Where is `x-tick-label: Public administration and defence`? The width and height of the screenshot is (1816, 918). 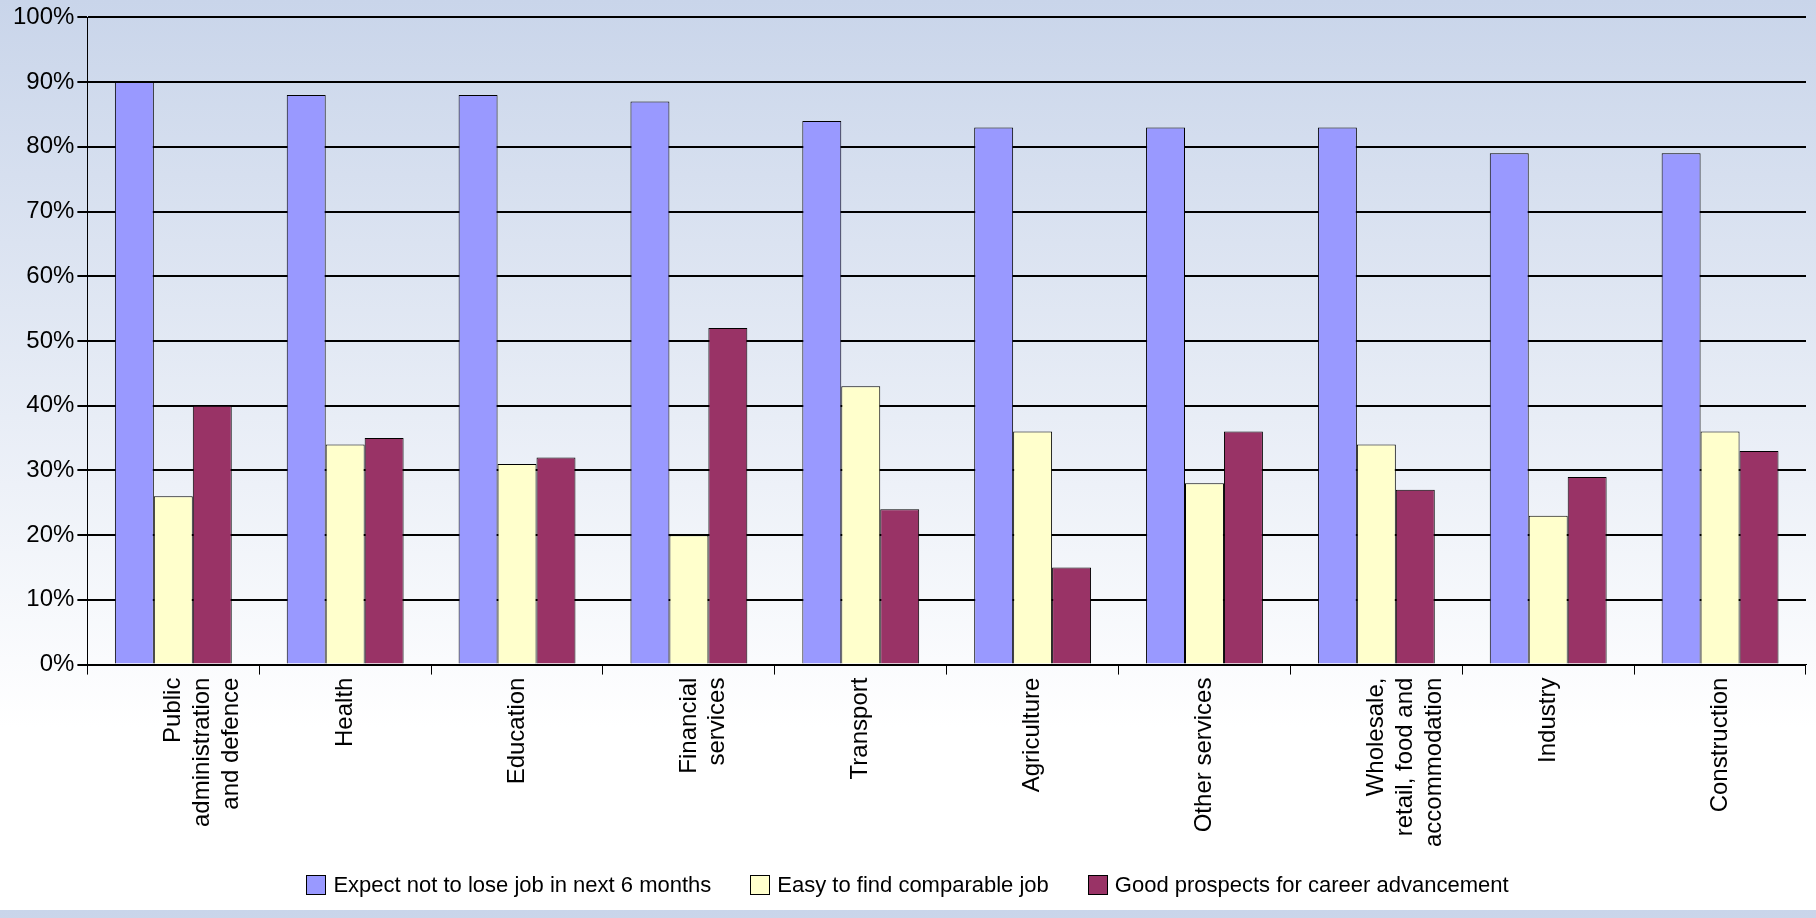
x-tick-label: Public administration and defence is located at coordinates (200, 752).